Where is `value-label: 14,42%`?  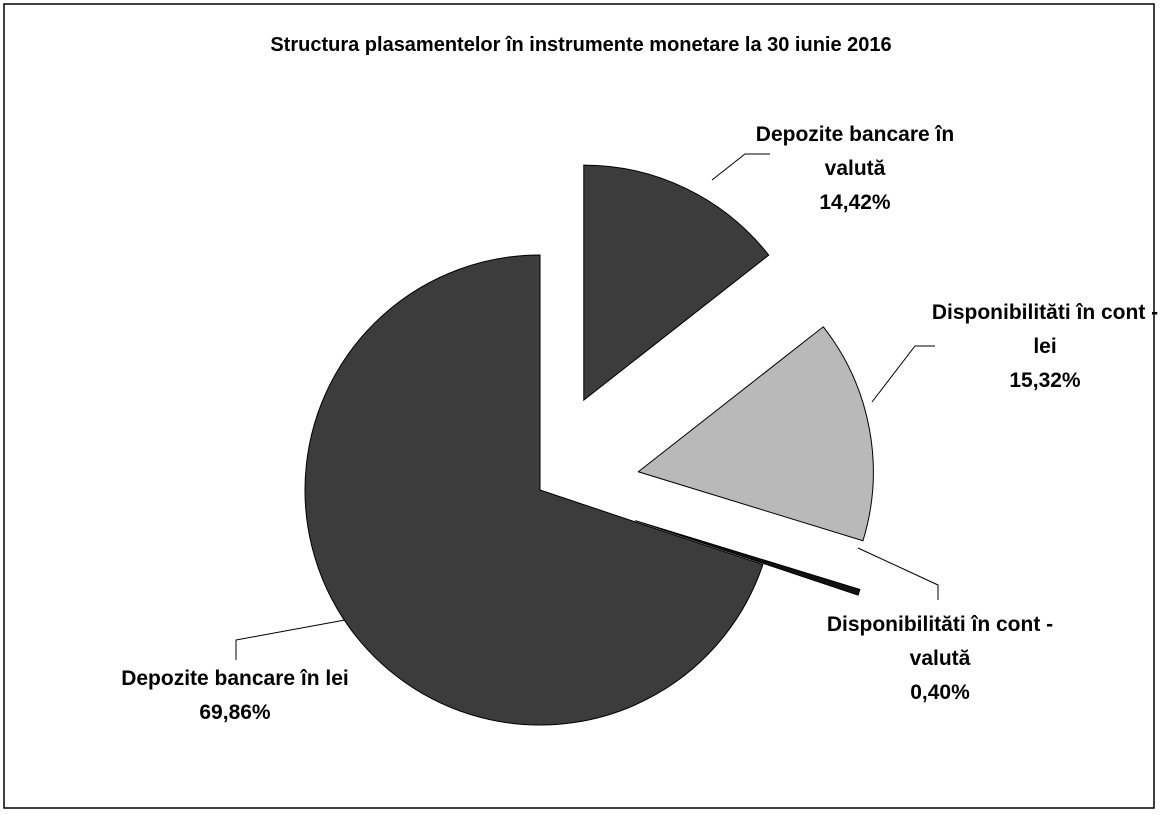
value-label: 14,42% is located at coordinates (855, 202).